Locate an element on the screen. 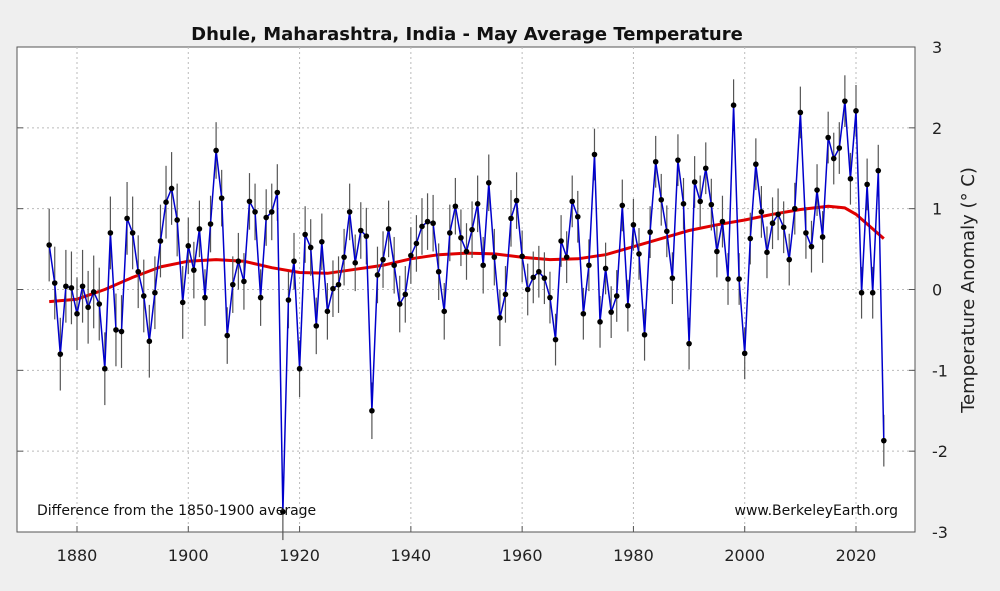 The image size is (1000, 591). y-tick-label: -2 is located at coordinates (940, 451).